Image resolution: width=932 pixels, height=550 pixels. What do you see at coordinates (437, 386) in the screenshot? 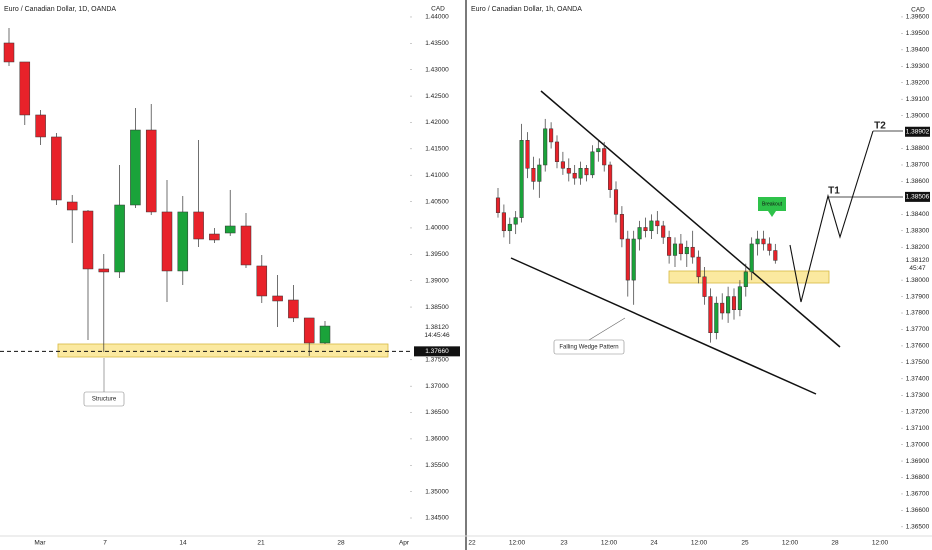
I see `y-tick-label: 1.37000` at bounding box center [437, 386].